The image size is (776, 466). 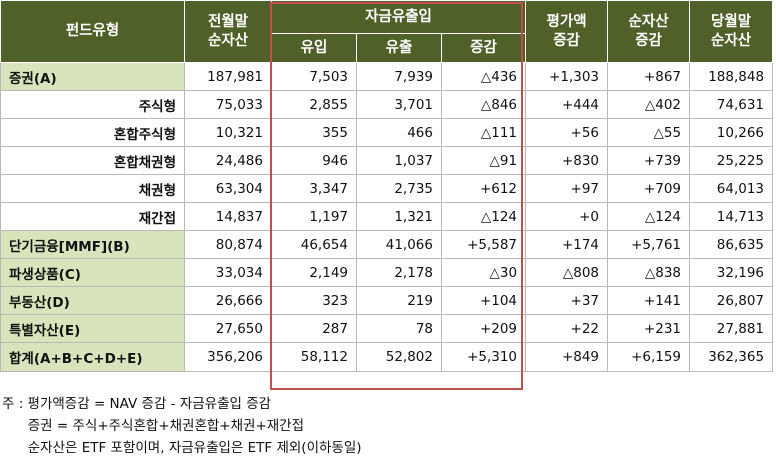 I want to click on cell-outflow: 7,939, so click(x=399, y=76).